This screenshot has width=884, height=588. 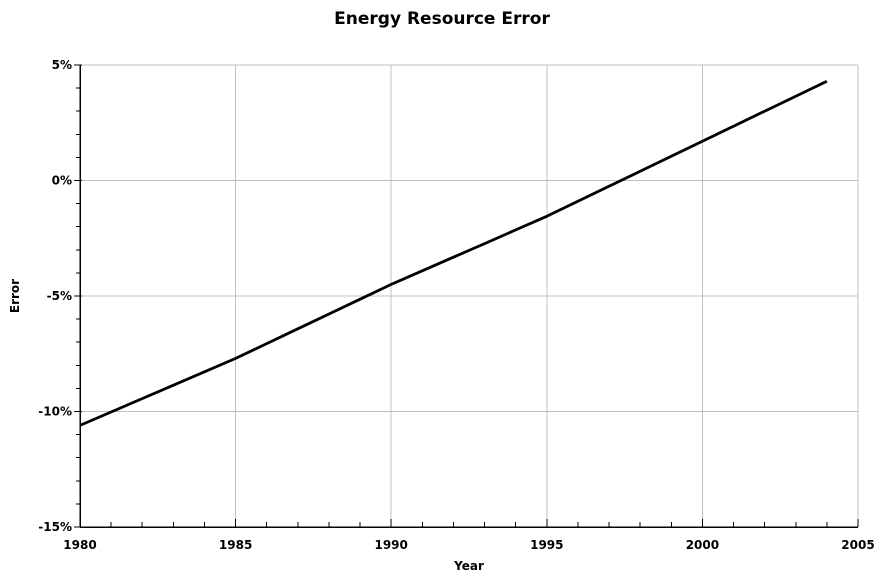 I want to click on x-tick-label: 2000, so click(x=702, y=545).